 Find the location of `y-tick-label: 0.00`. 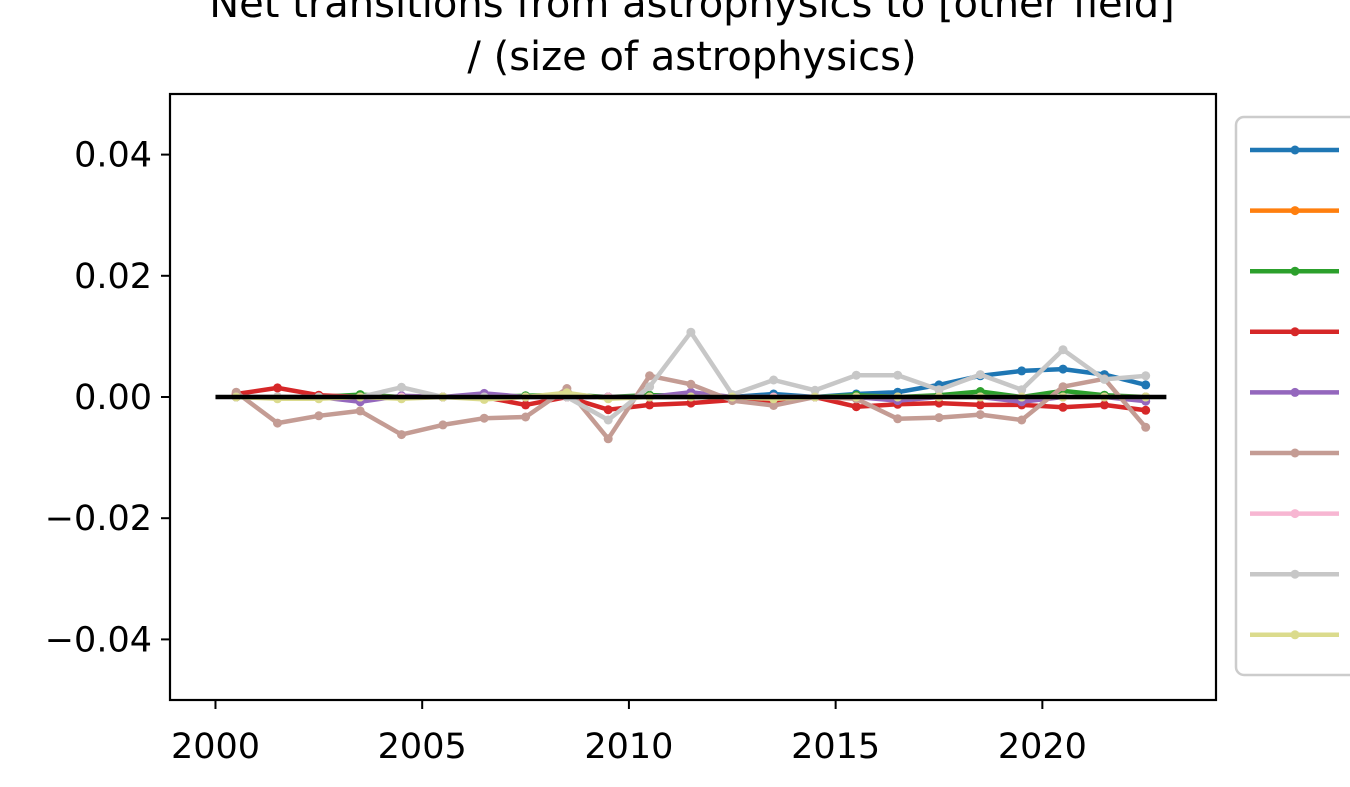

y-tick-label: 0.00 is located at coordinates (113, 398).